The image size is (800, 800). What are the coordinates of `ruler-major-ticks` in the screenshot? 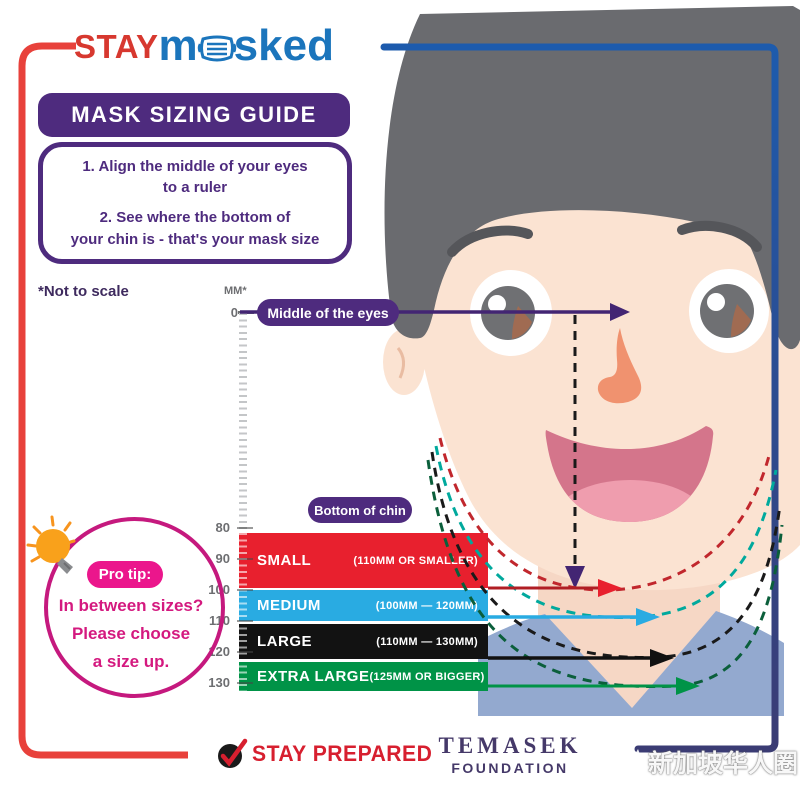 It's located at (245, 607).